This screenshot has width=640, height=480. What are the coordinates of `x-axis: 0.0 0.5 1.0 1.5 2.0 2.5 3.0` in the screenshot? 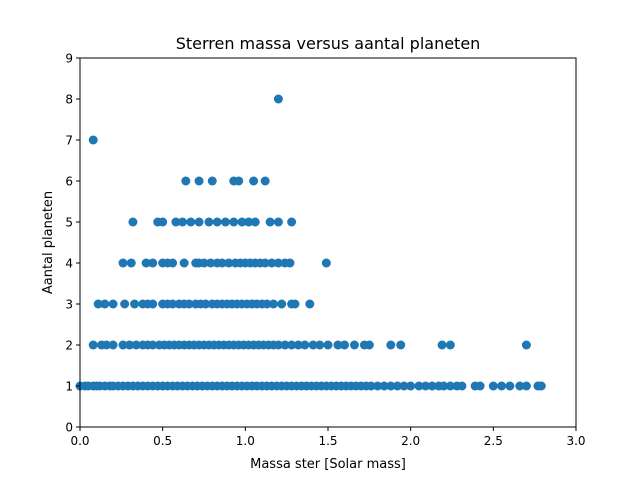 It's located at (328, 437).